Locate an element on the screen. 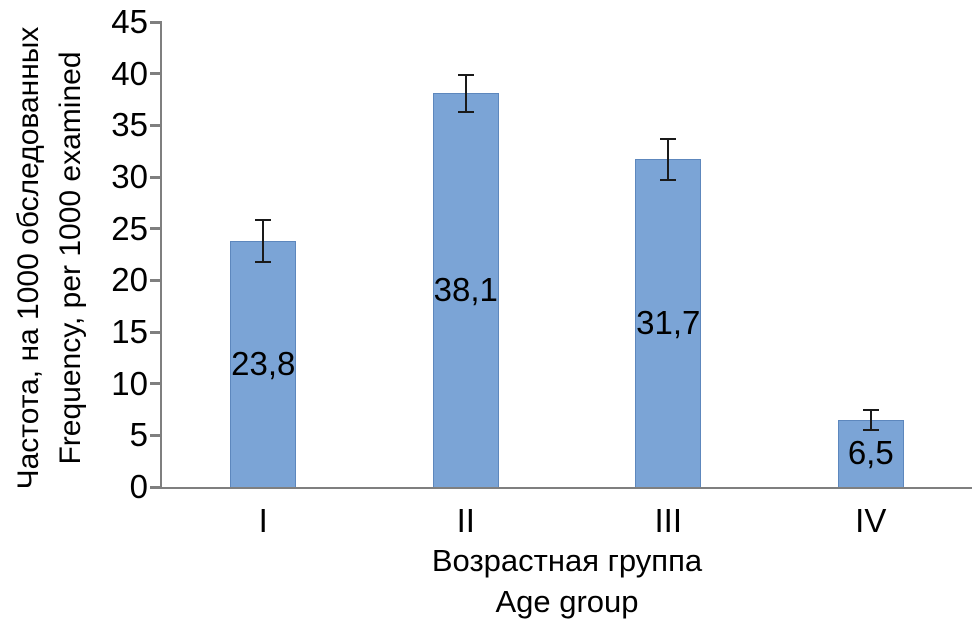 The width and height of the screenshot is (980, 636). y-tick-label: 25 is located at coordinates (129, 228).